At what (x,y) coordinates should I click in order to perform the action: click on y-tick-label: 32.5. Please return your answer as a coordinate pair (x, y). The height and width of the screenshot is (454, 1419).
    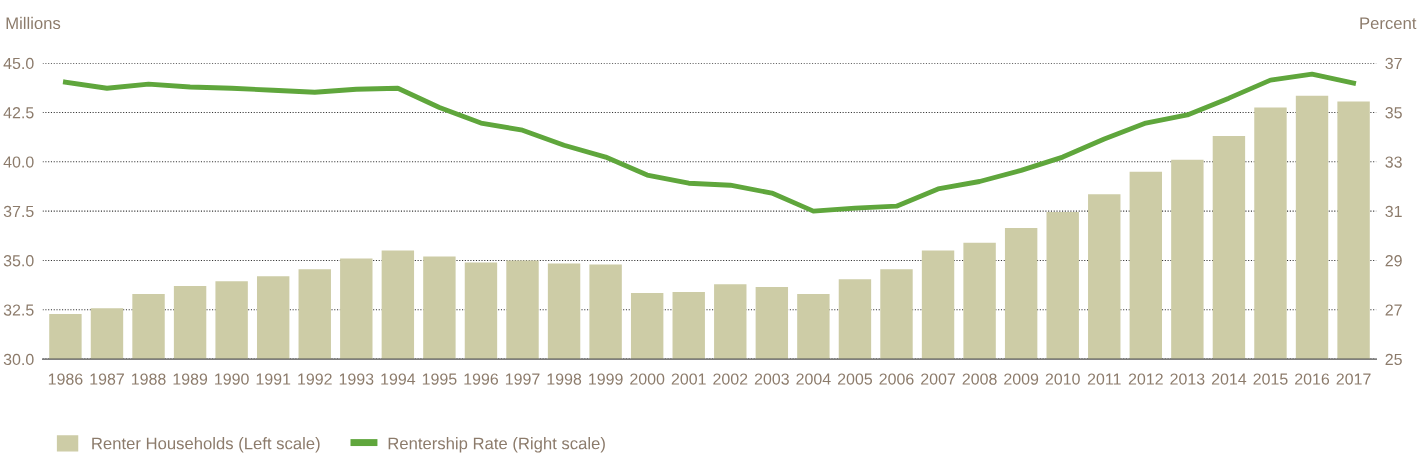
    Looking at the image, I should click on (18, 310).